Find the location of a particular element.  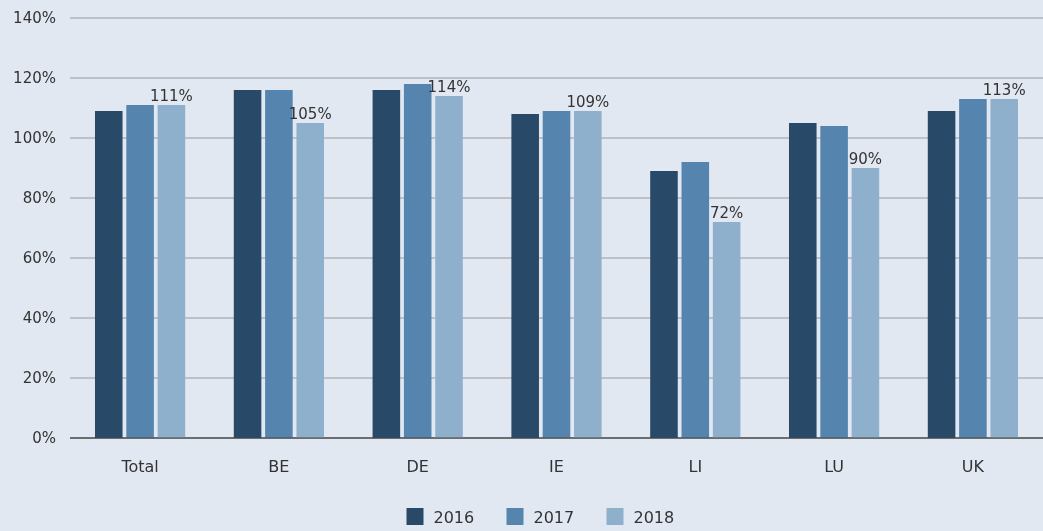

x-tick-label: LU is located at coordinates (834, 466).